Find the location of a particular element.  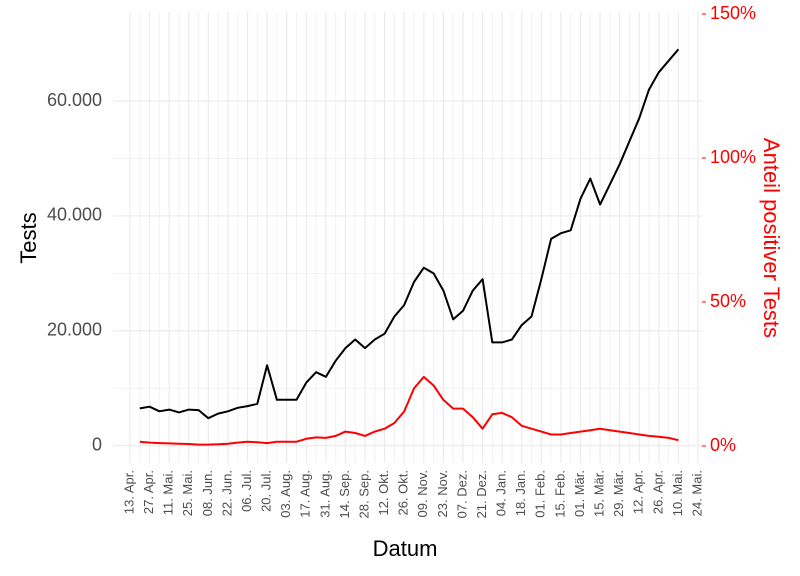

x-tick-label: 09. Nov. is located at coordinates (422, 493).